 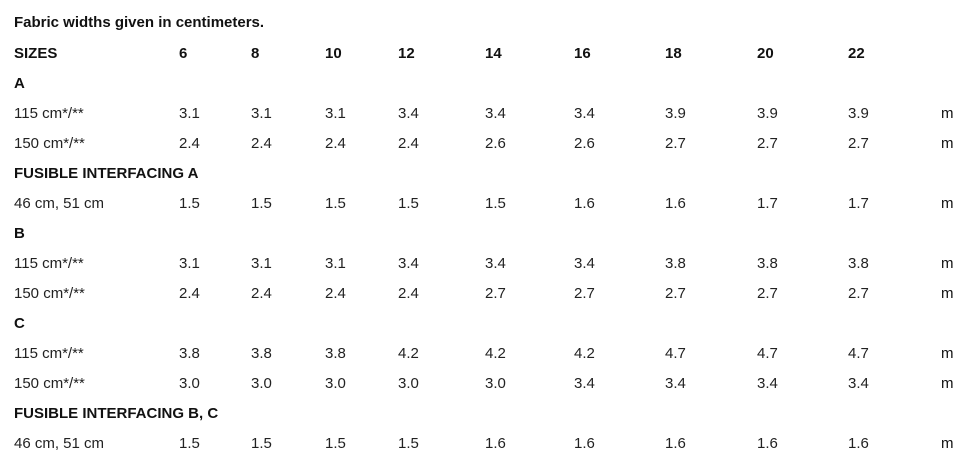 What do you see at coordinates (139, 22) in the screenshot?
I see `chart-title: Fabric widths given in centimeters.` at bounding box center [139, 22].